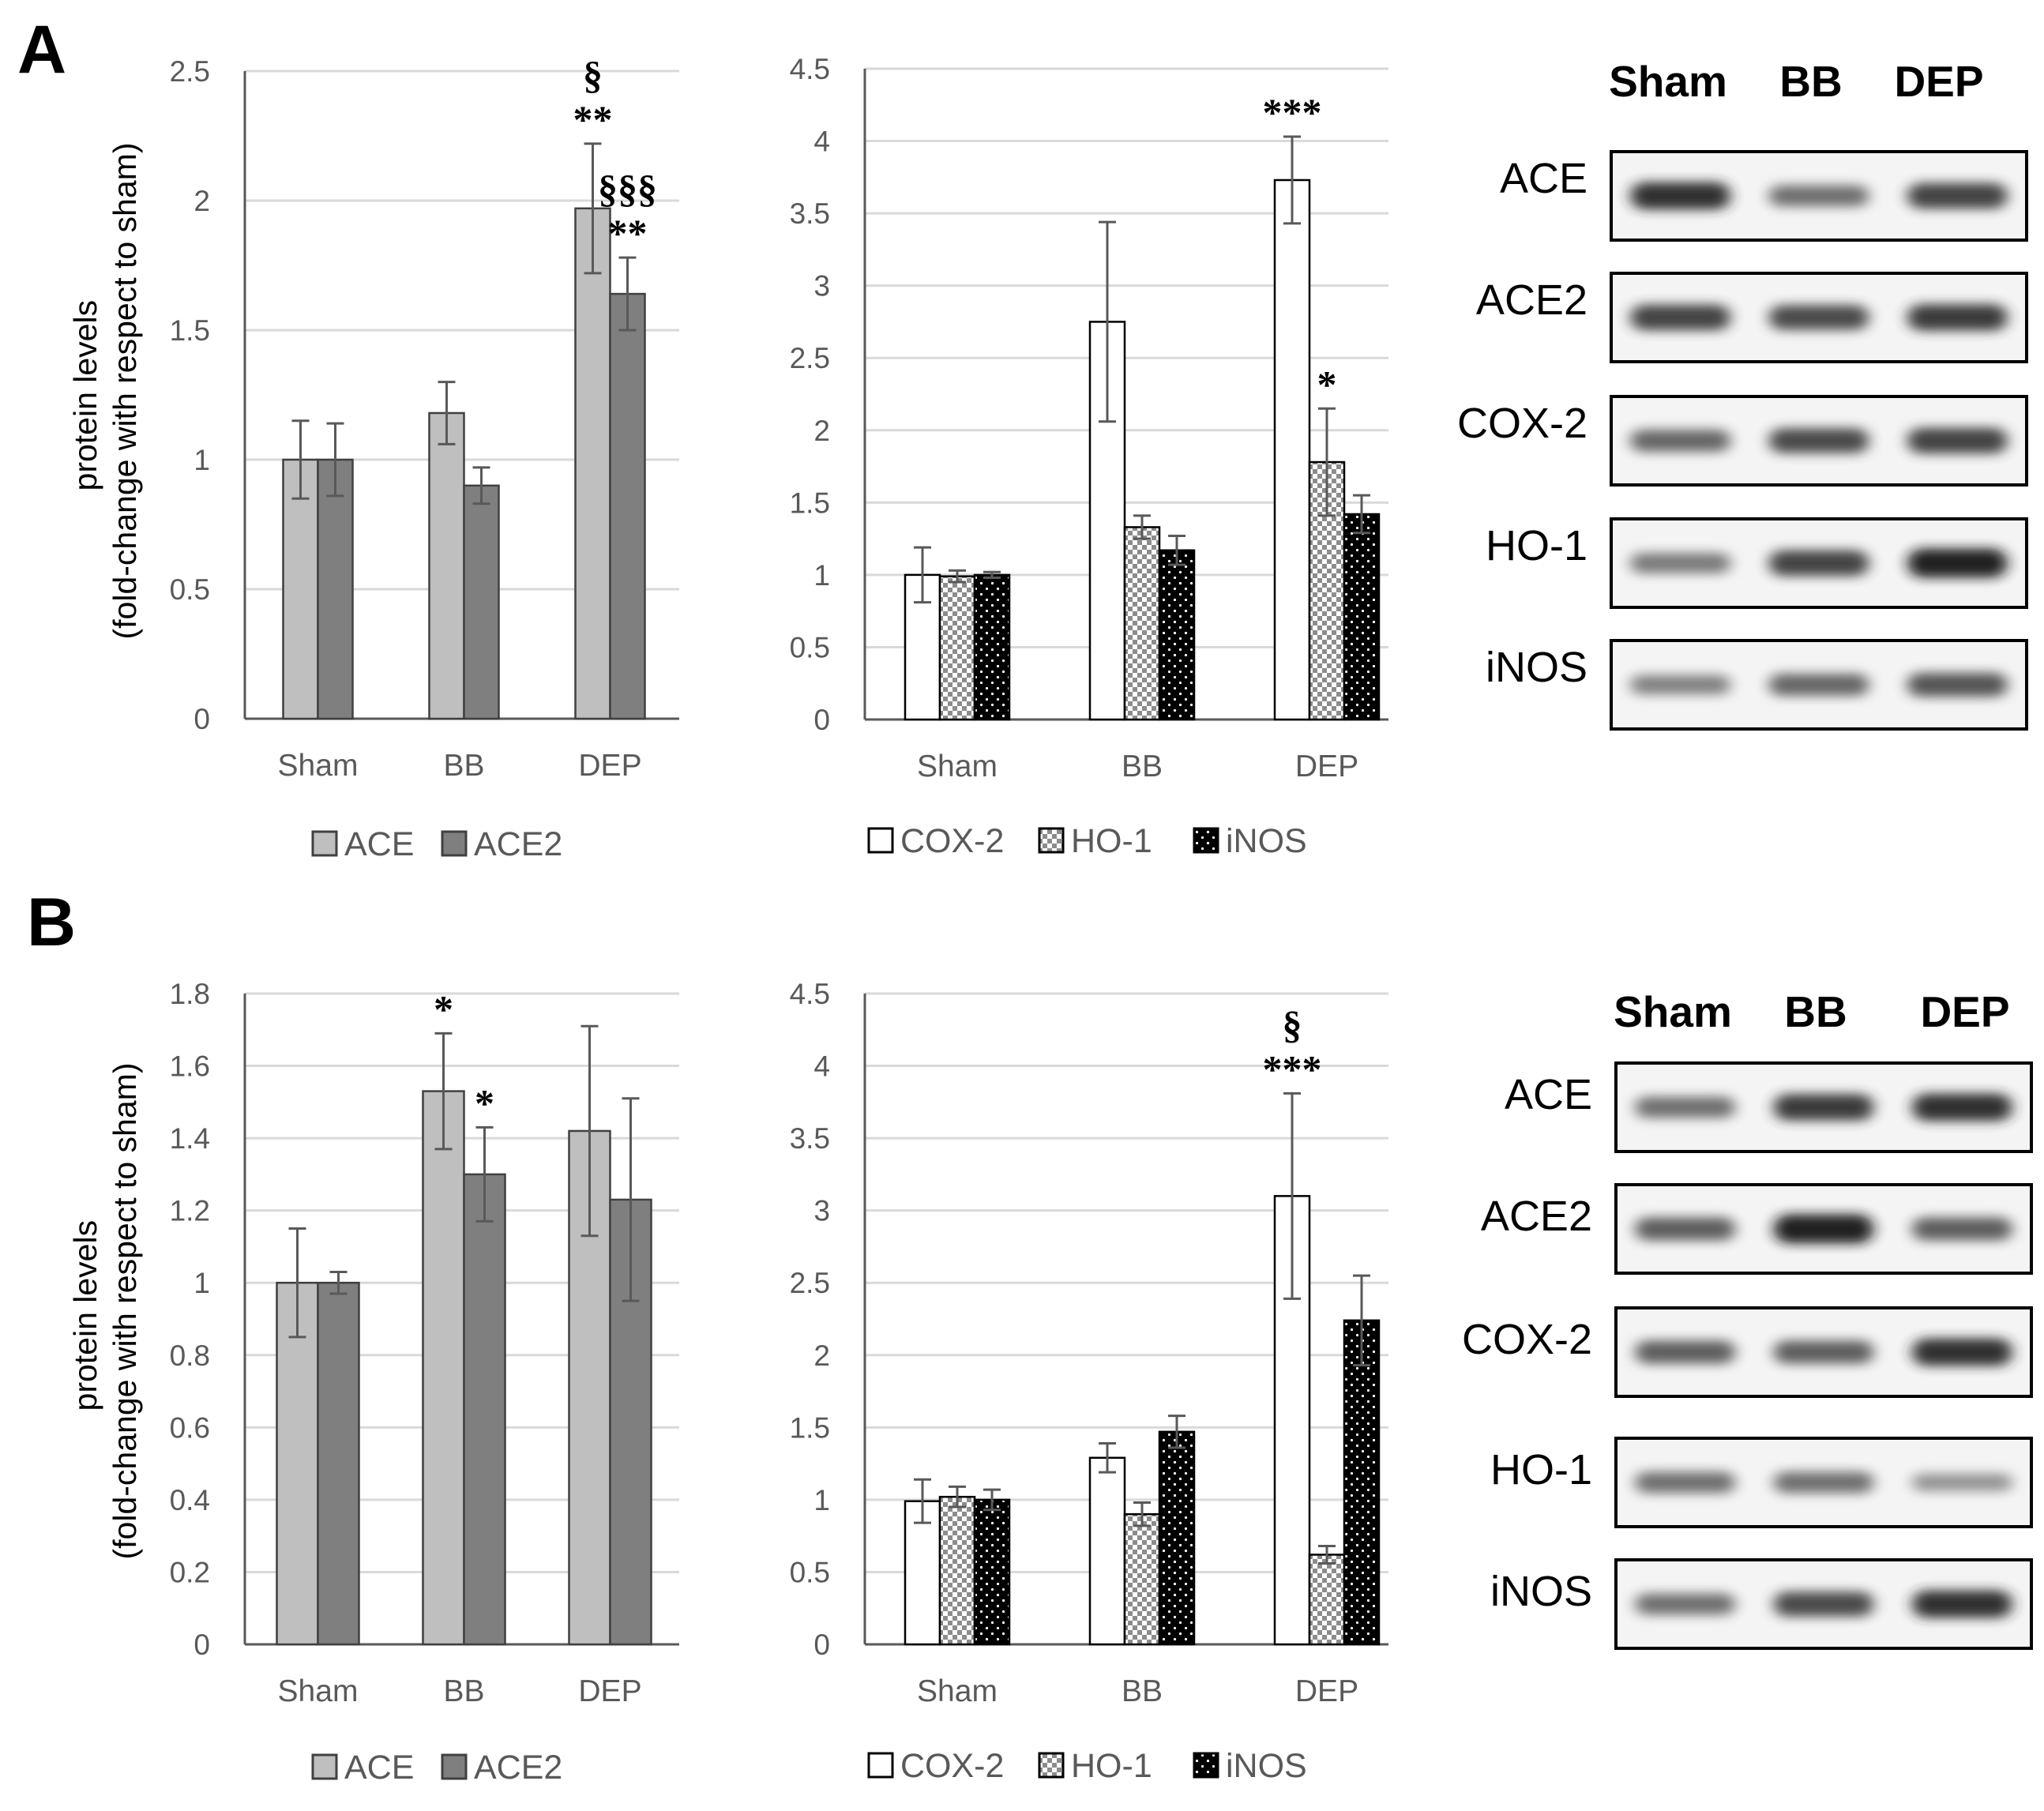  I want to click on y-tick-label: 0.8, so click(190, 1355).